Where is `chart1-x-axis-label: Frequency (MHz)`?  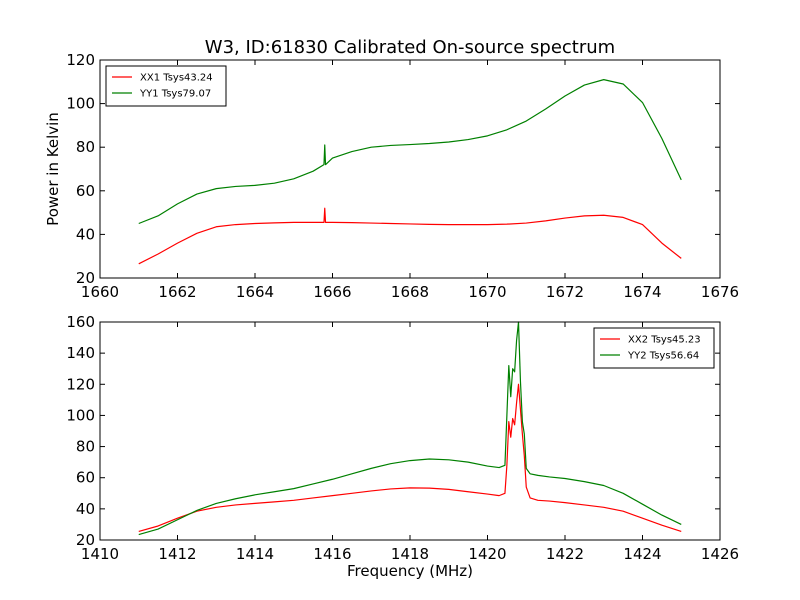 chart1-x-axis-label: Frequency (MHz) is located at coordinates (410, 571).